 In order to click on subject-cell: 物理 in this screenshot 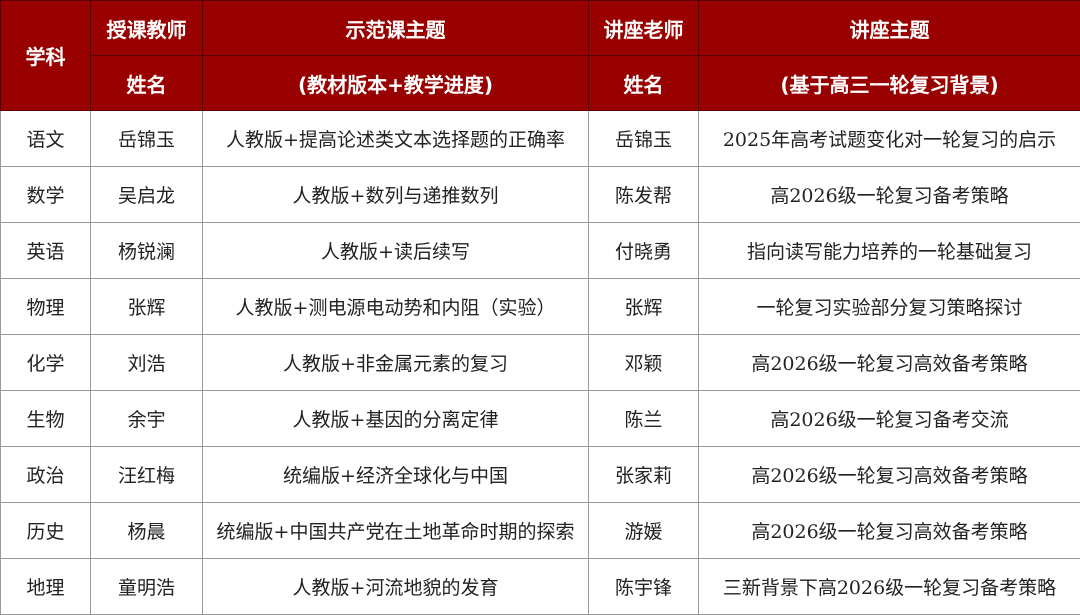, I will do `click(46, 307)`.